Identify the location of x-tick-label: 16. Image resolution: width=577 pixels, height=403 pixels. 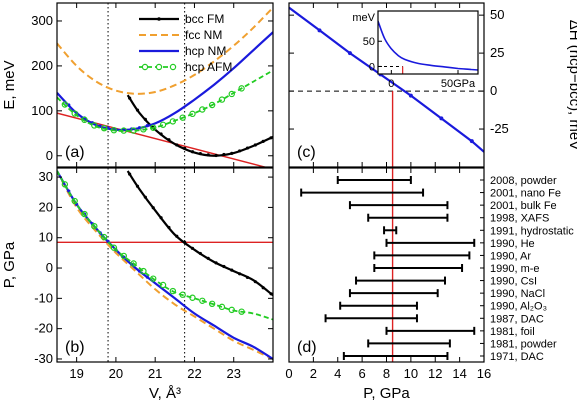
(484, 373).